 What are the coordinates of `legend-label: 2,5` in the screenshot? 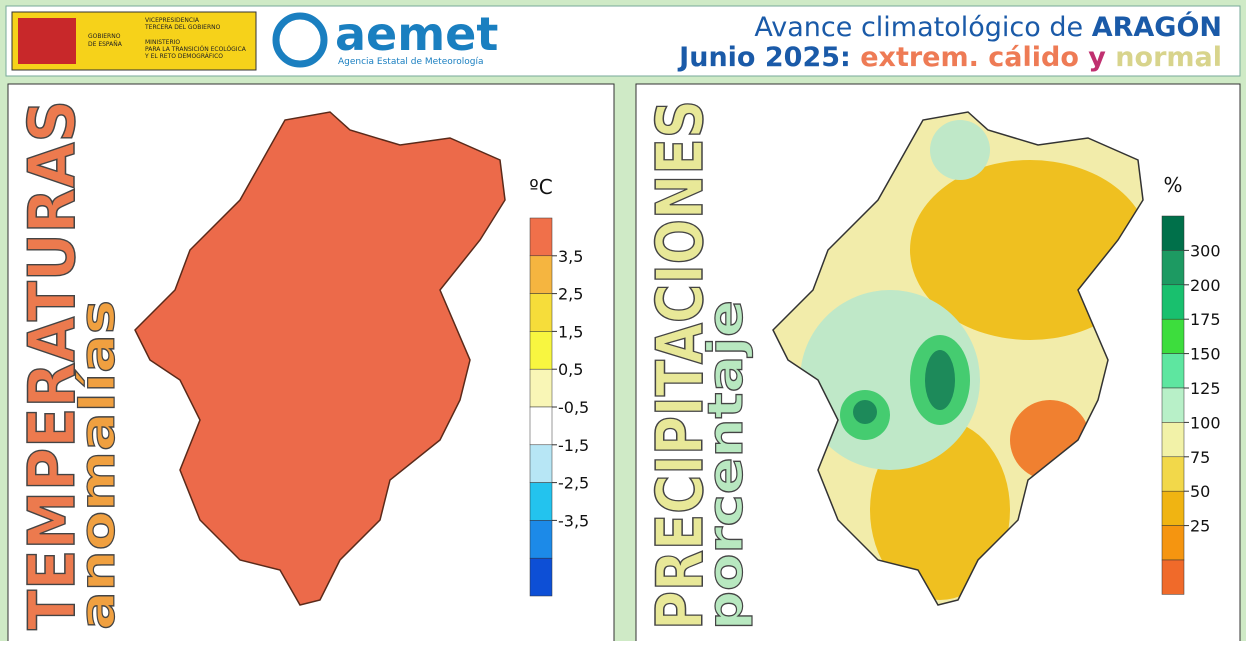 It's located at (570, 294).